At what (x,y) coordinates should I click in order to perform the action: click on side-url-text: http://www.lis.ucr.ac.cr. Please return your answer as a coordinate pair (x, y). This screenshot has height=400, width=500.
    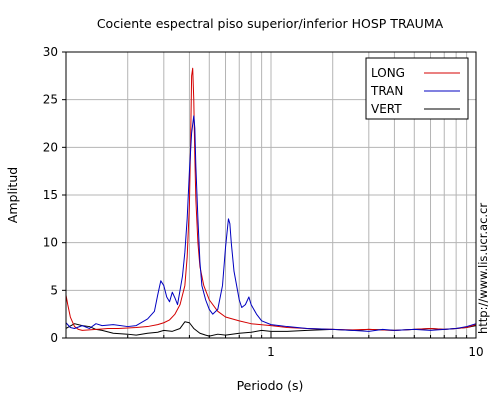
    Looking at the image, I should click on (483, 268).